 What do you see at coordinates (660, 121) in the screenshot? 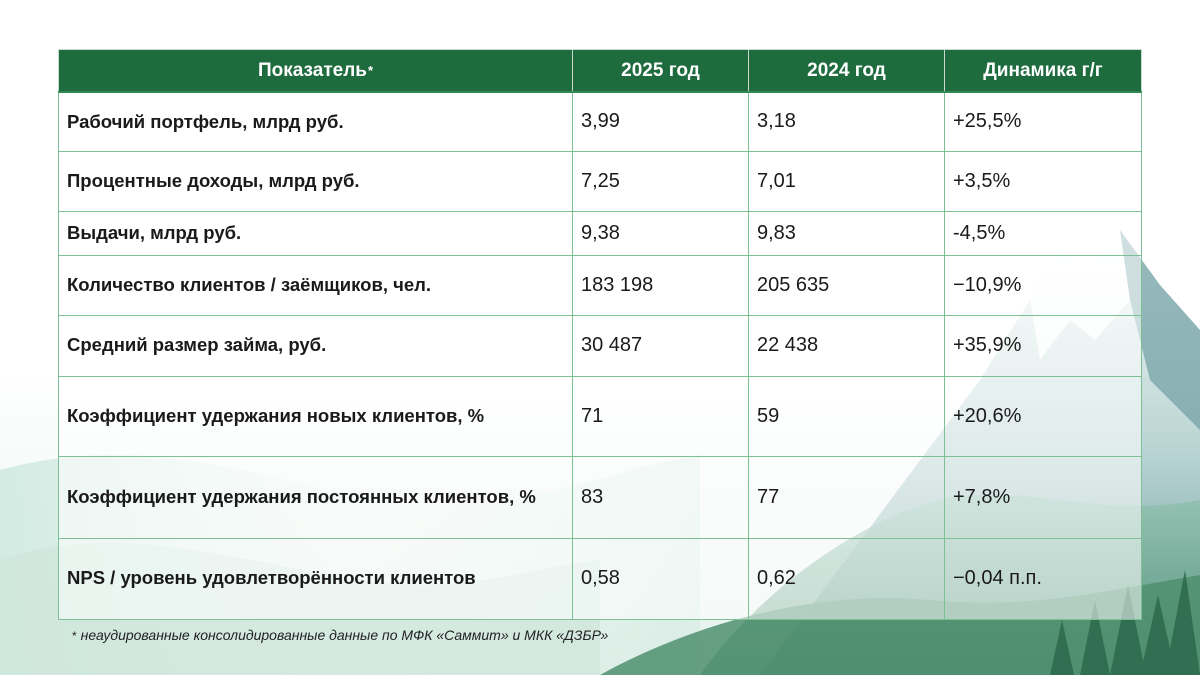
I see `cell-2025: 3,99` at bounding box center [660, 121].